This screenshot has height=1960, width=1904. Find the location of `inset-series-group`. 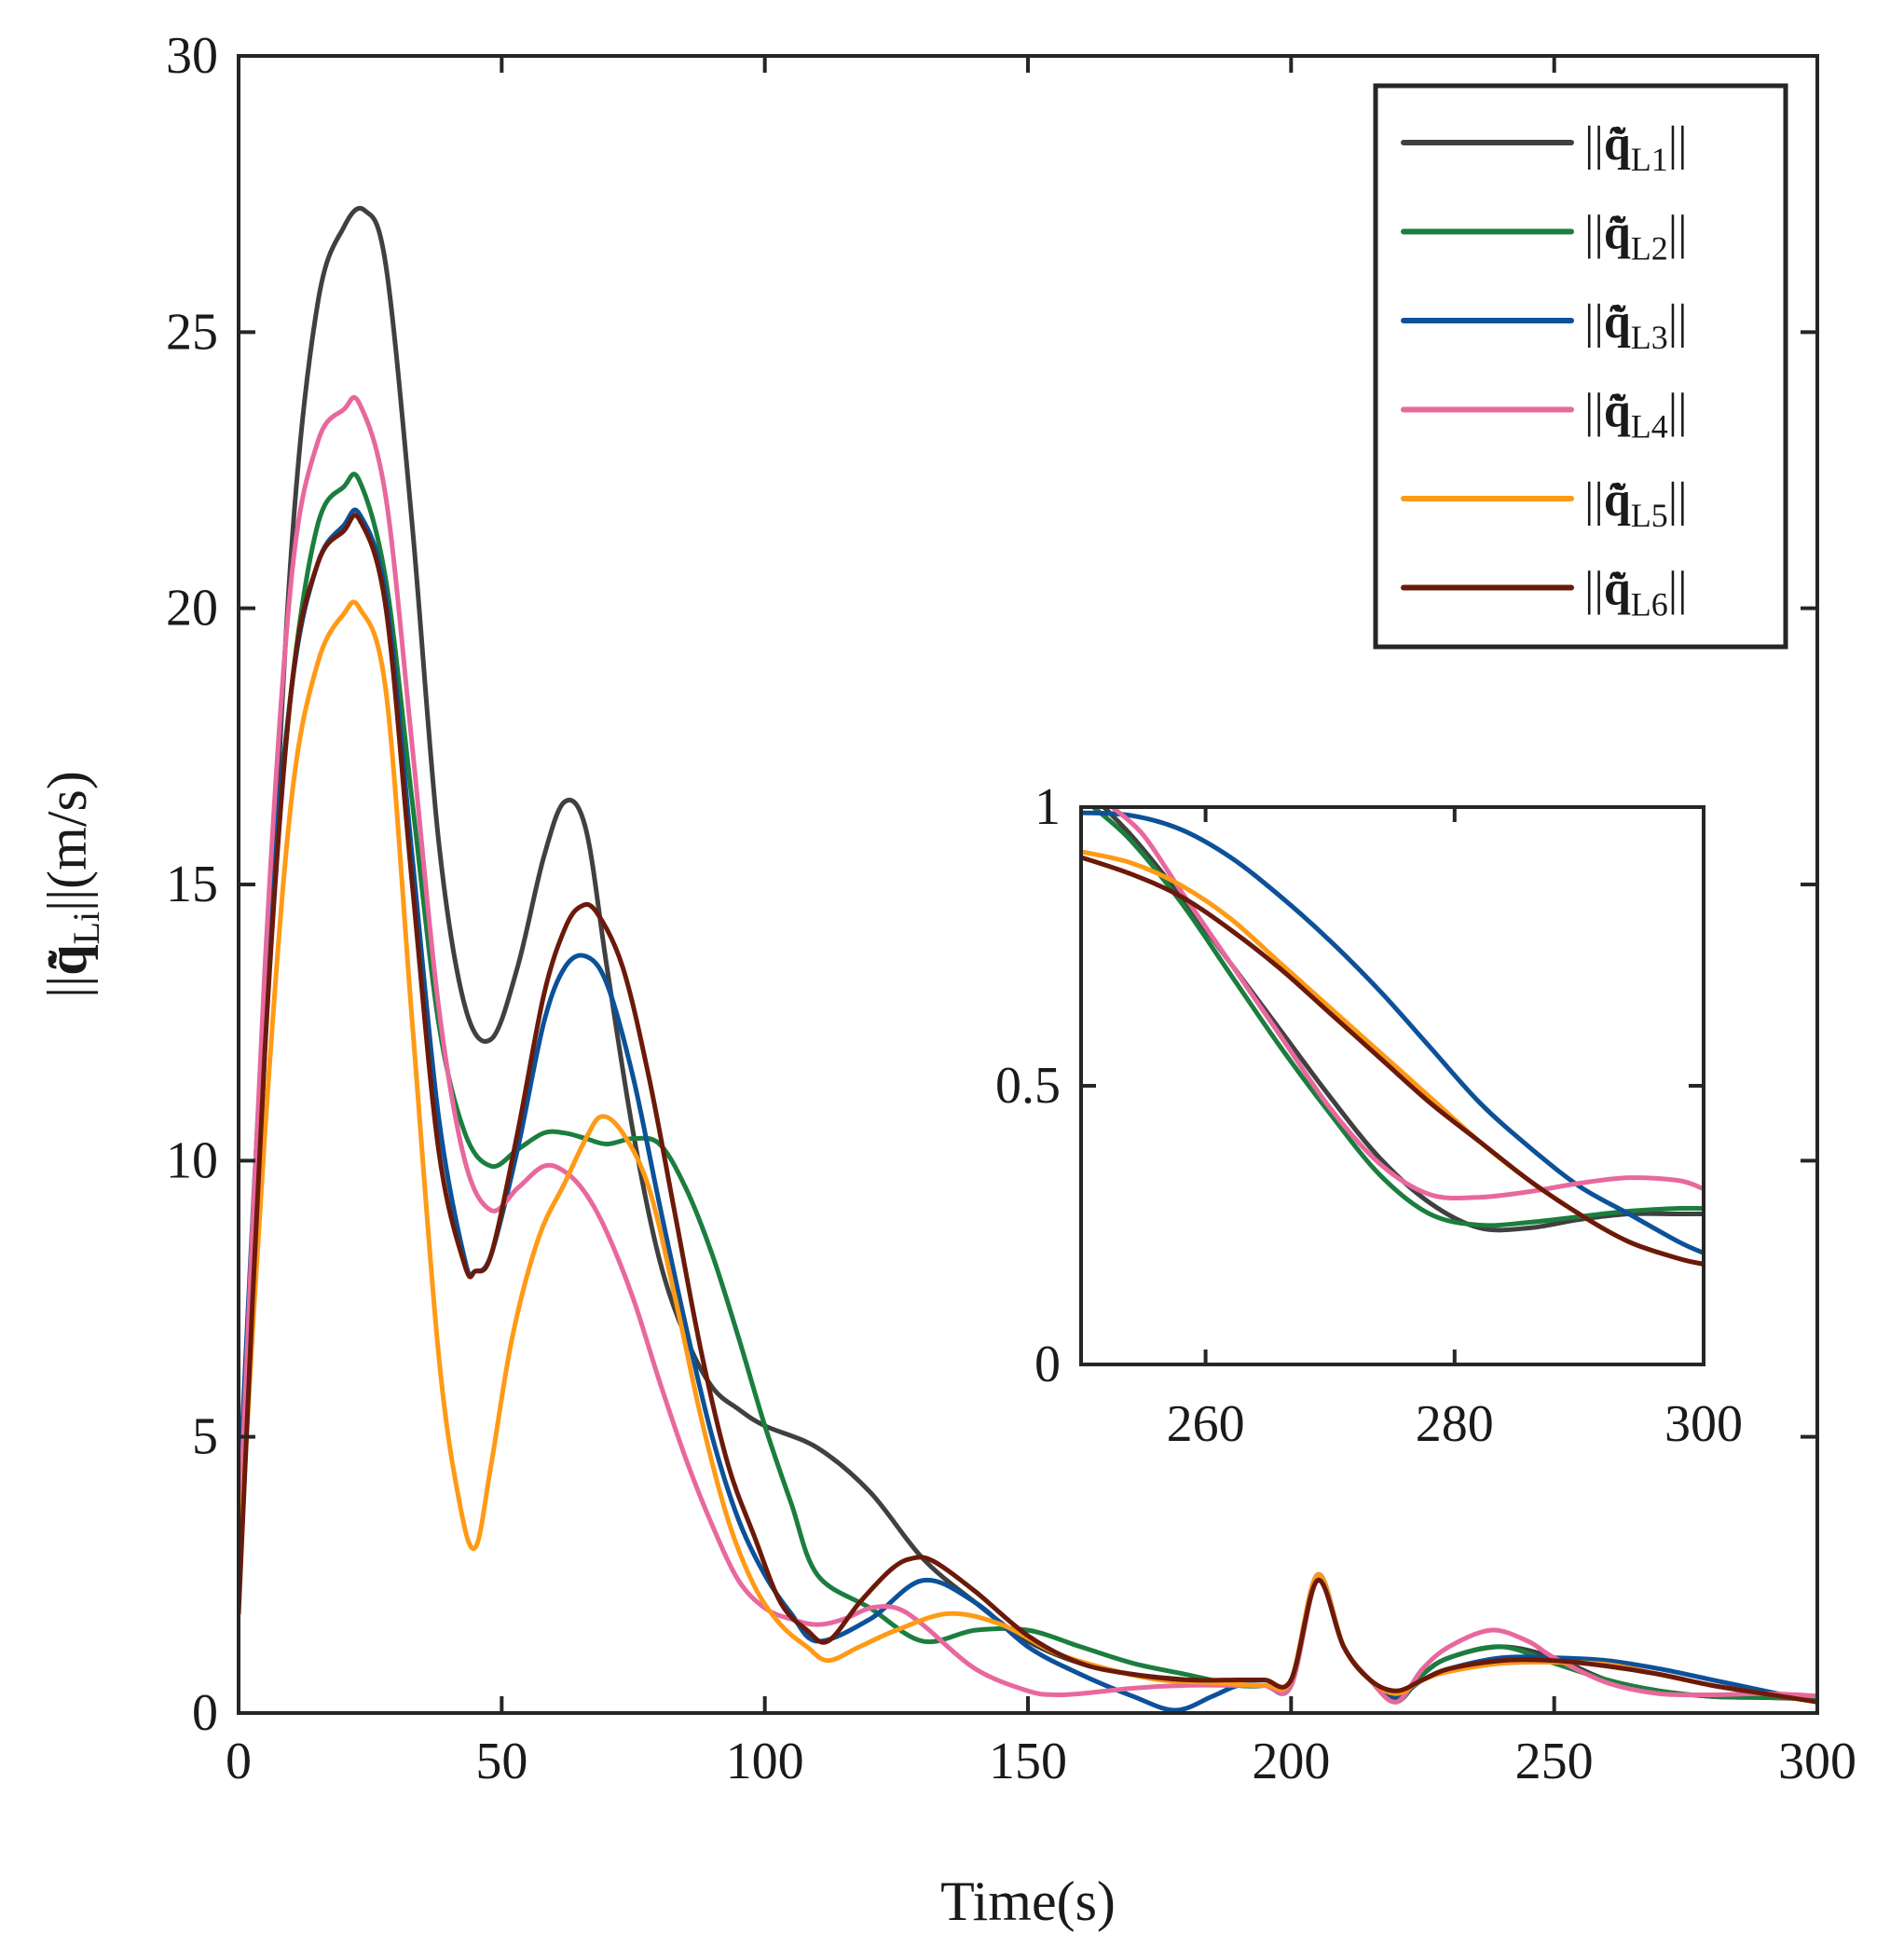

inset-series-group is located at coordinates (1392, 1037).